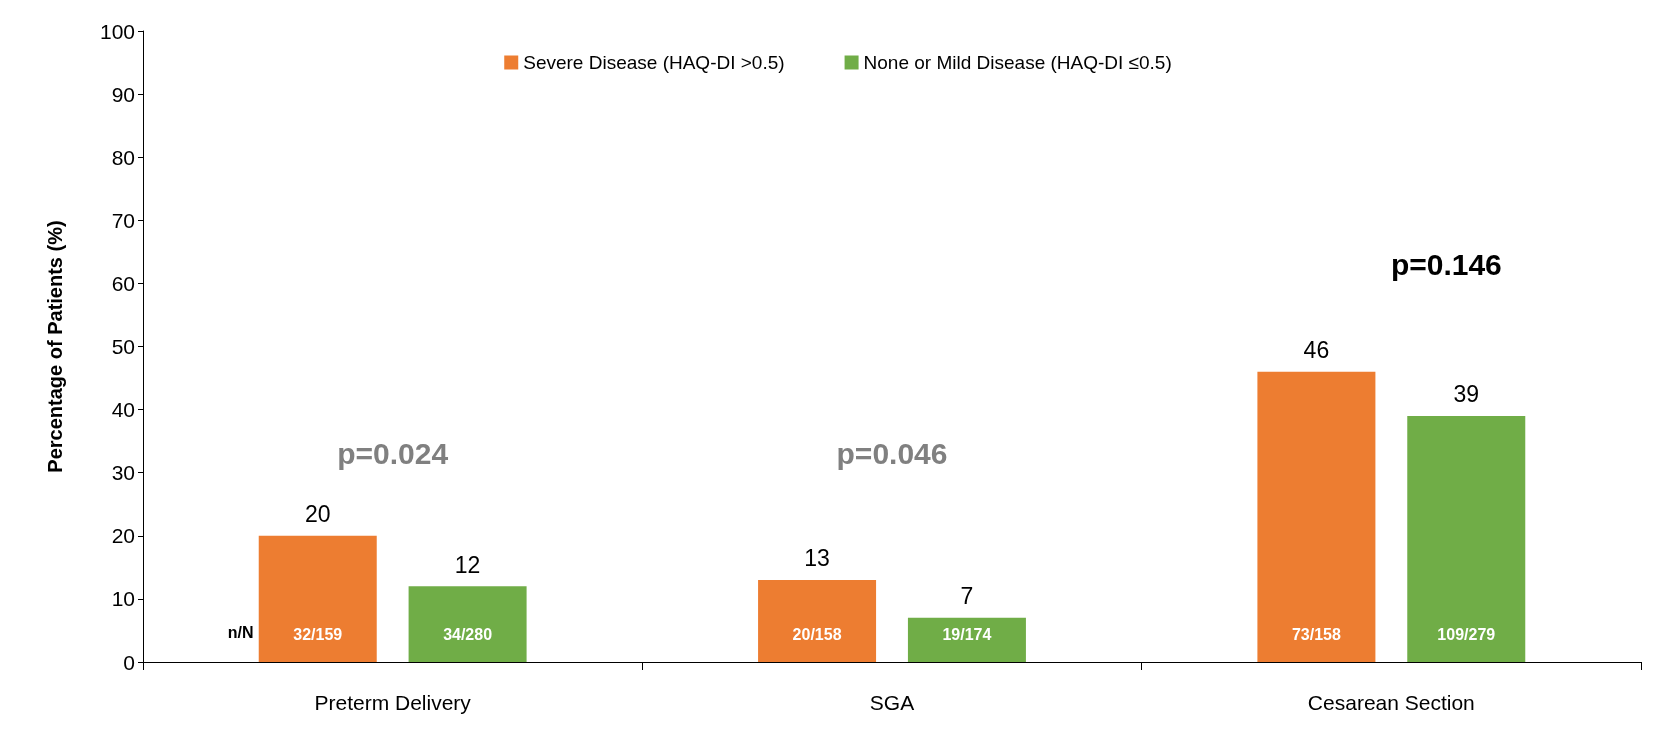  I want to click on y-tick-label: 40, so click(123, 410).